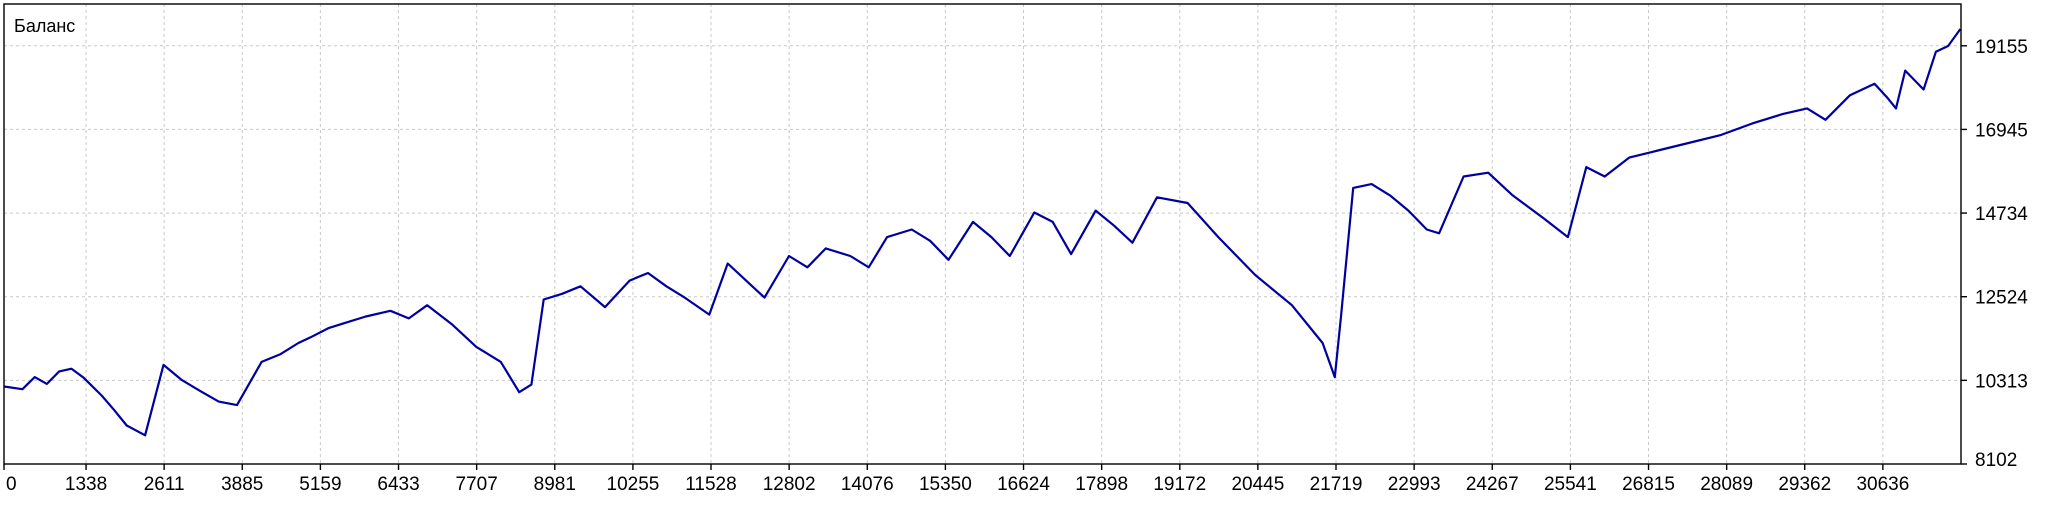 The image size is (2050, 505). I want to click on y-tick-label: 14734, so click(2001, 214).